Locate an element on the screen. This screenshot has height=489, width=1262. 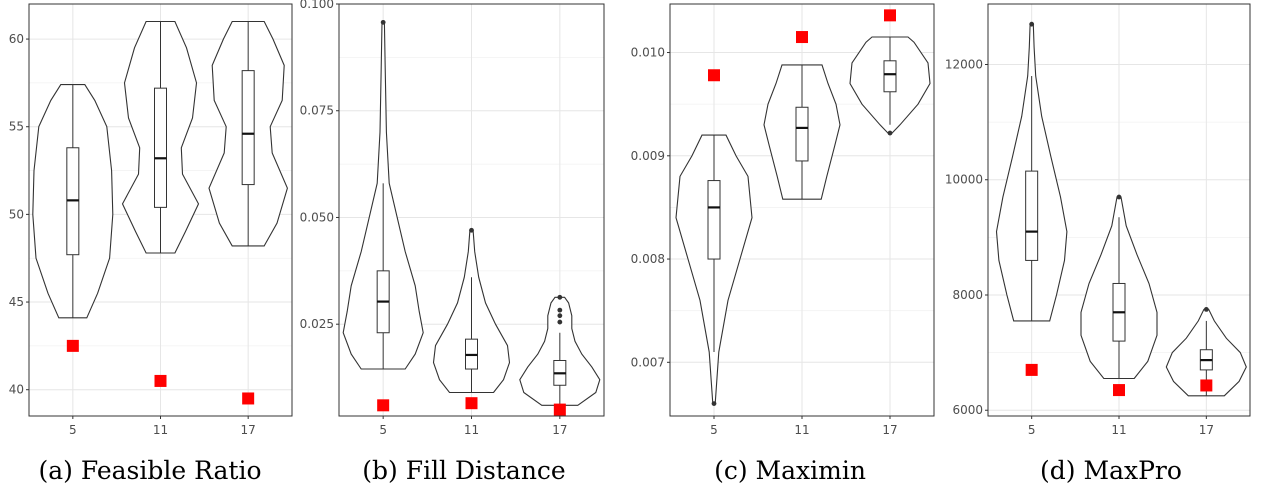
y-tick-label: 50 is located at coordinates (16, 214).